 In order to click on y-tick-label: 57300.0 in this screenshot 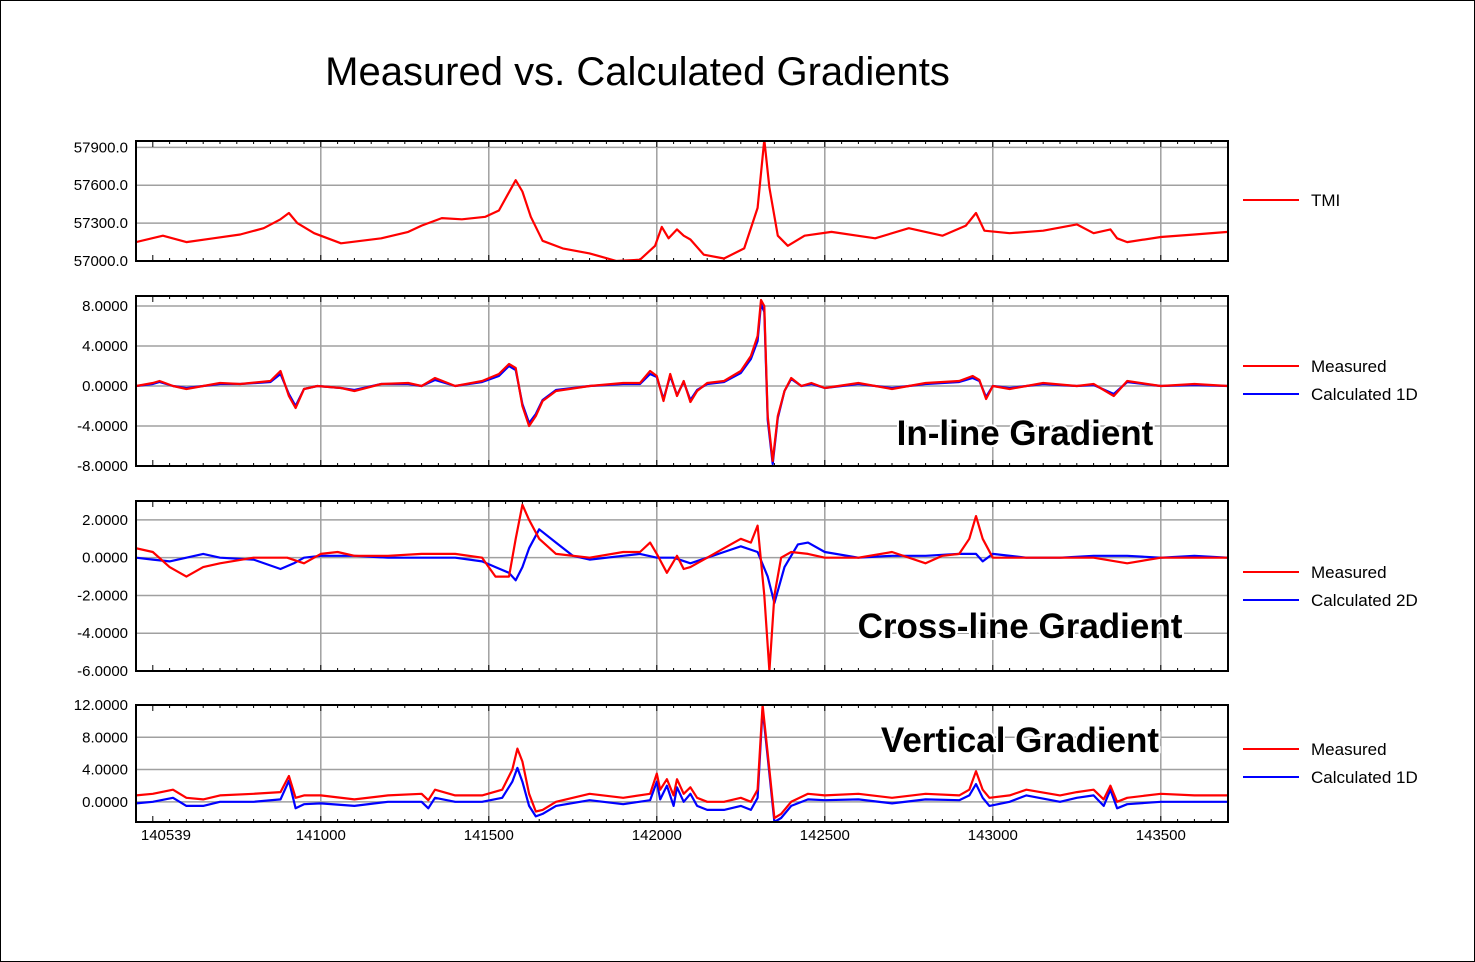, I will do `click(101, 223)`.